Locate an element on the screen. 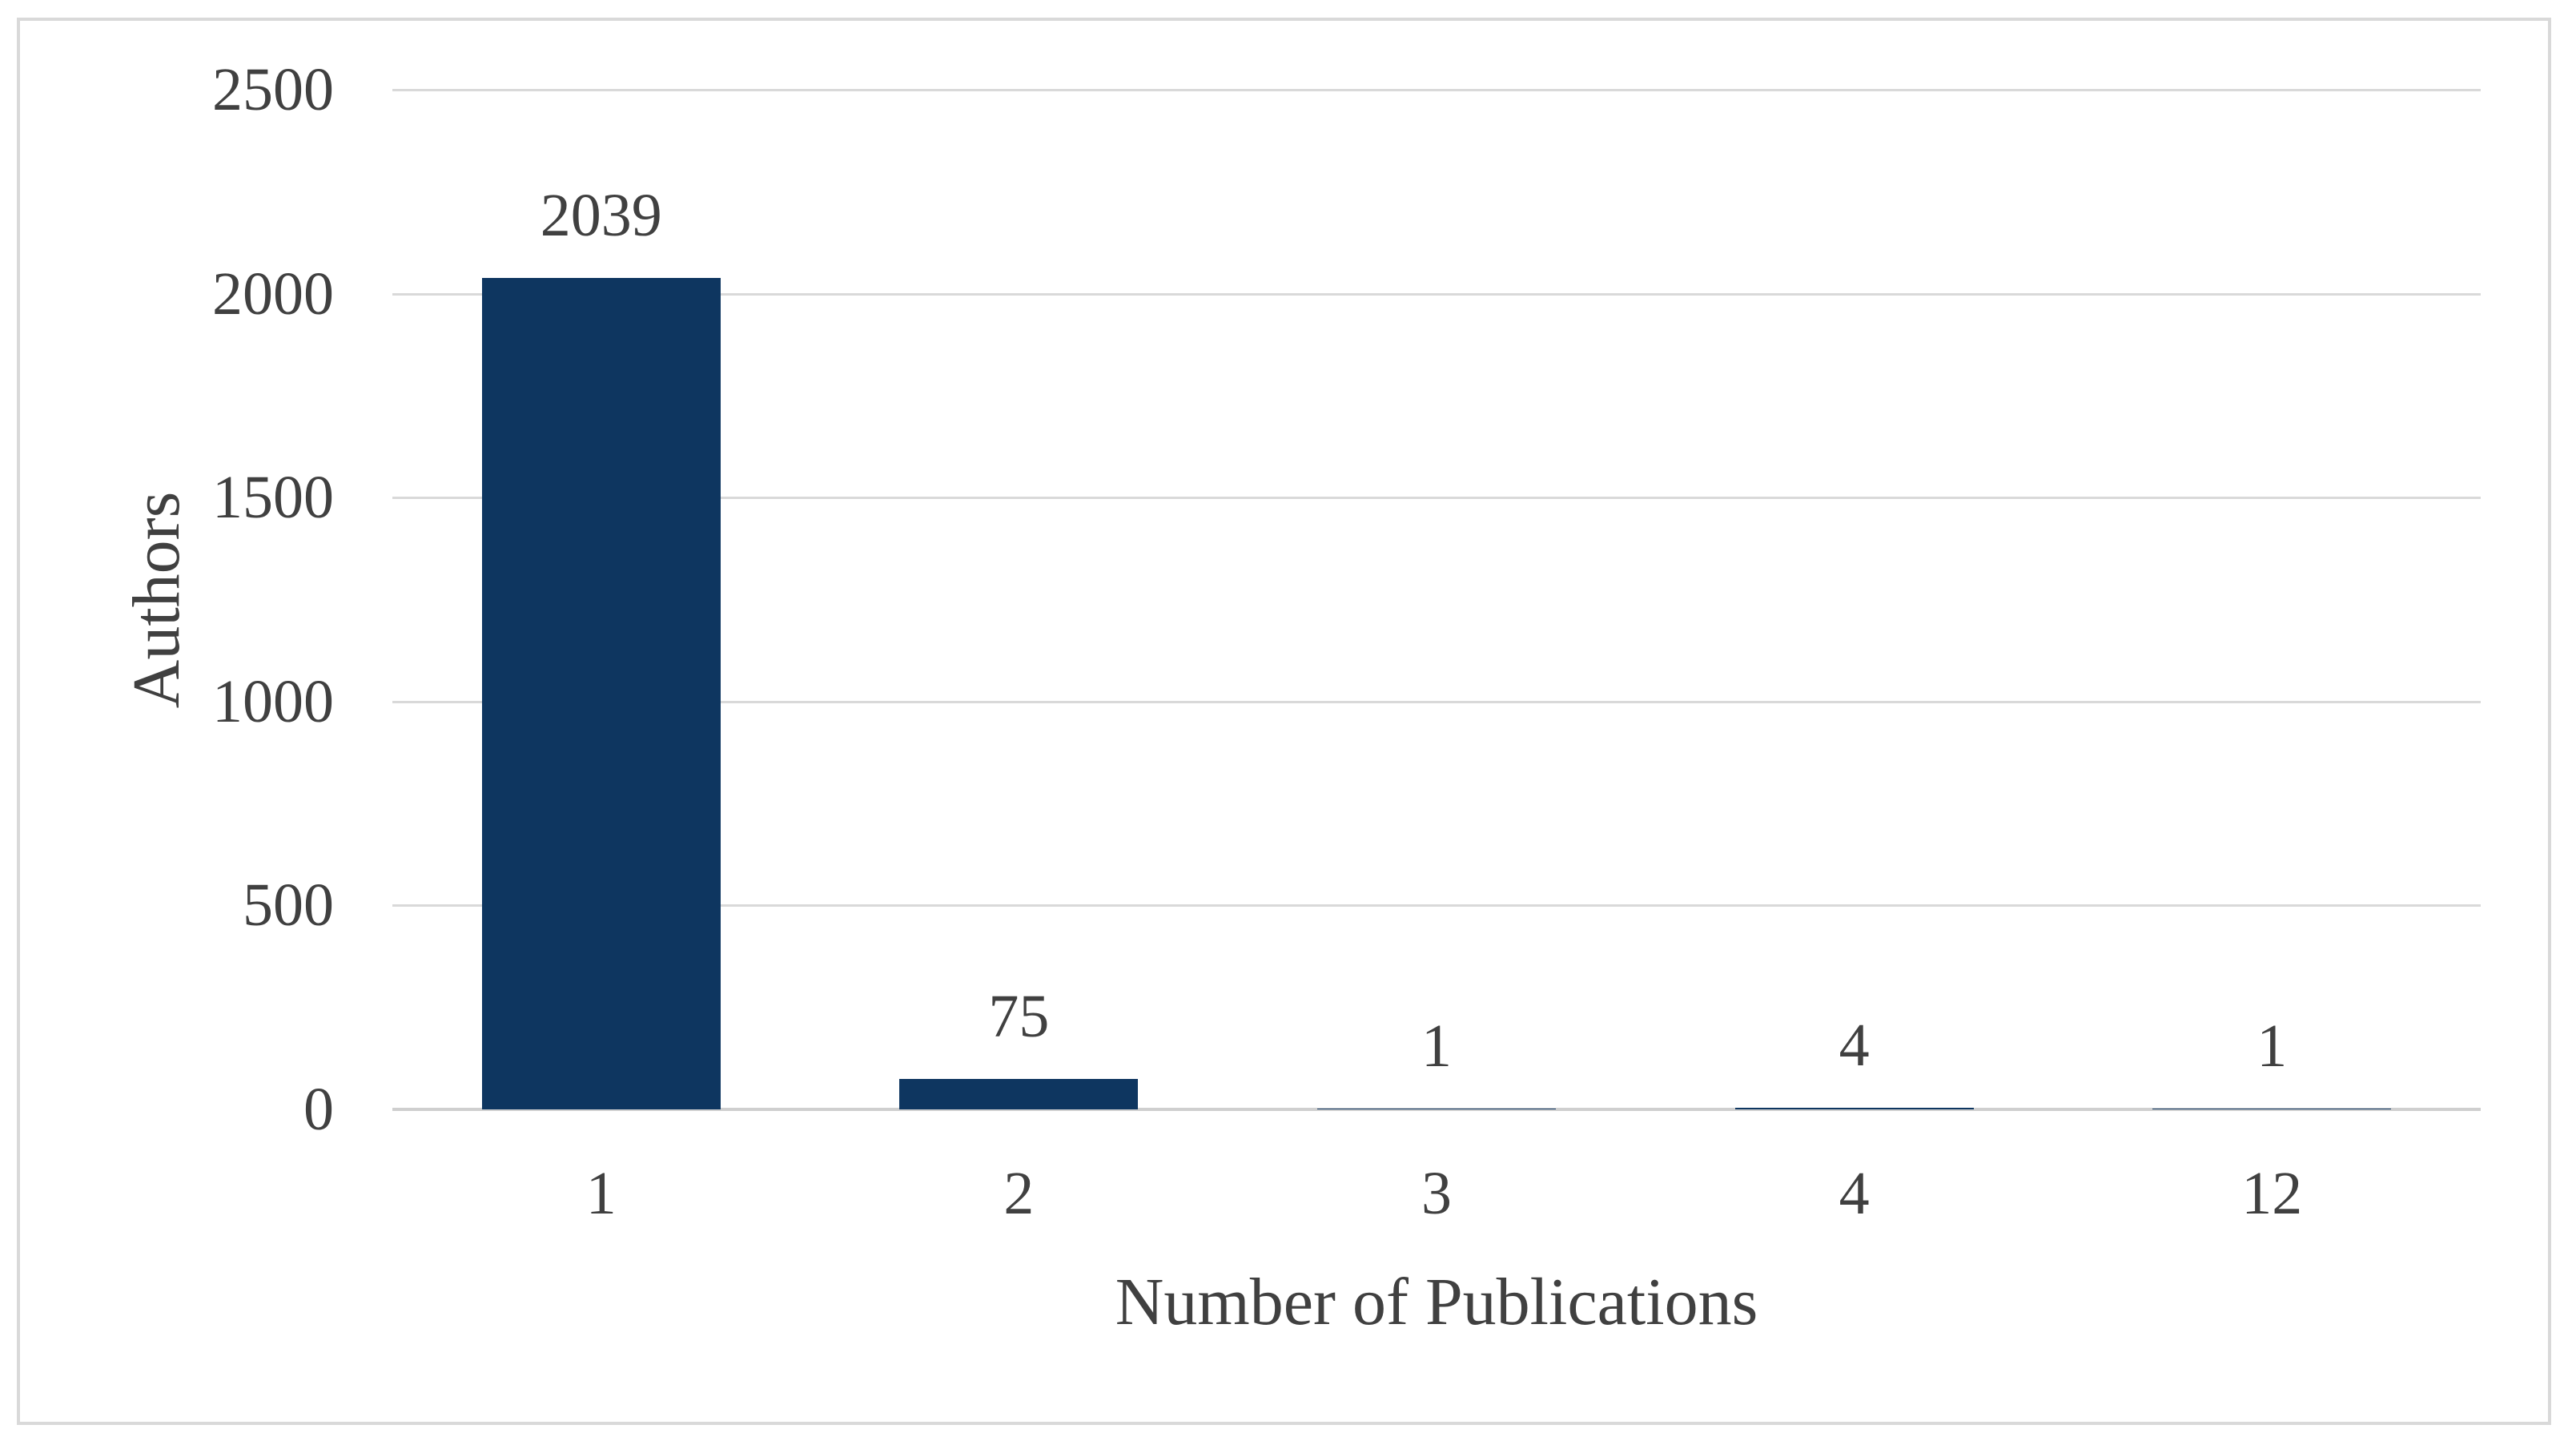  y-tick-label: 2500 is located at coordinates (273, 90).